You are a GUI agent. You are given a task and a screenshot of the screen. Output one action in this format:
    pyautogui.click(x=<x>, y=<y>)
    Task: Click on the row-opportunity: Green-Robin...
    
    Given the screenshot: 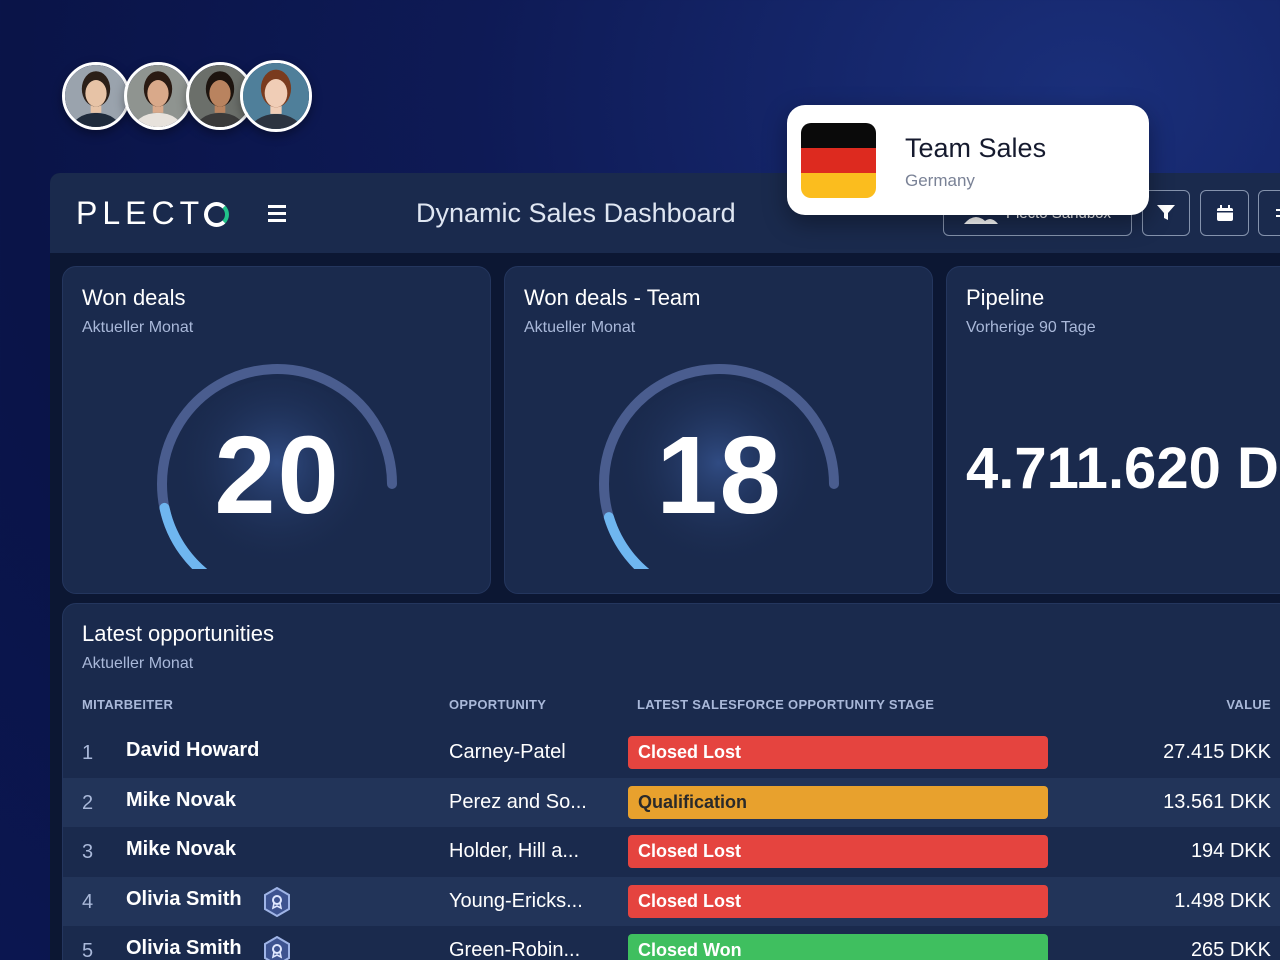 What is the action you would take?
    pyautogui.click(x=515, y=949)
    